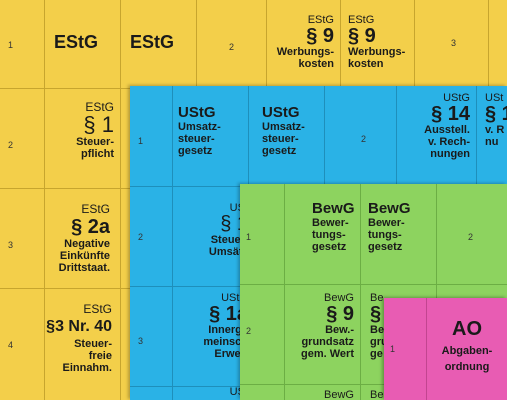  What do you see at coordinates (456, 98) in the screenshot?
I see `law-code: UStG` at bounding box center [456, 98].